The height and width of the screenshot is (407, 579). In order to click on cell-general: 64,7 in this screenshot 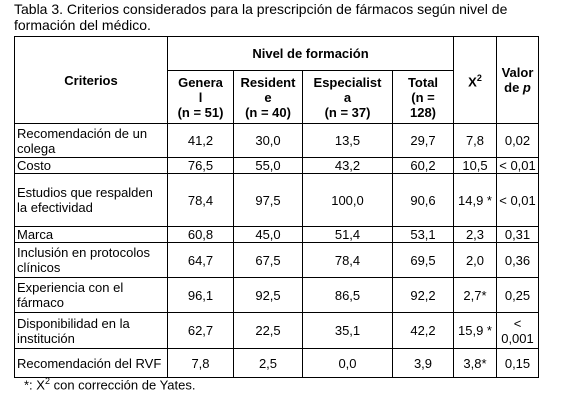, I will do `click(200, 260)`.